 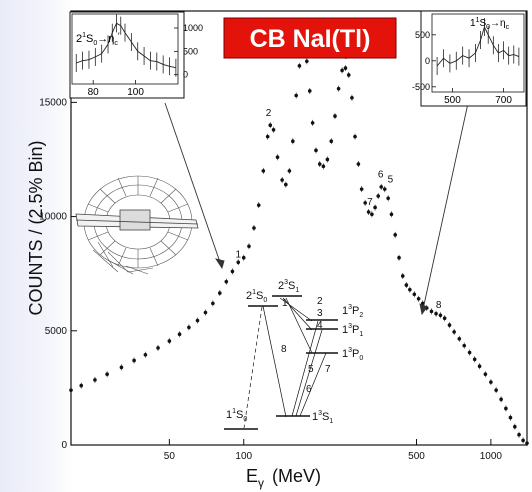 I want to click on inset-left-series, so click(x=126, y=45).